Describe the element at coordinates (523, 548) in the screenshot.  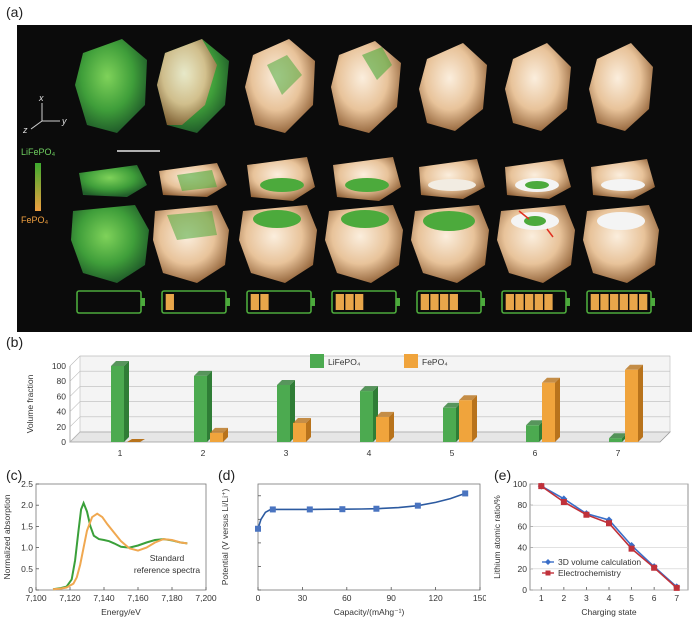
I see `chart-e-y-tick-label: 40` at that location.